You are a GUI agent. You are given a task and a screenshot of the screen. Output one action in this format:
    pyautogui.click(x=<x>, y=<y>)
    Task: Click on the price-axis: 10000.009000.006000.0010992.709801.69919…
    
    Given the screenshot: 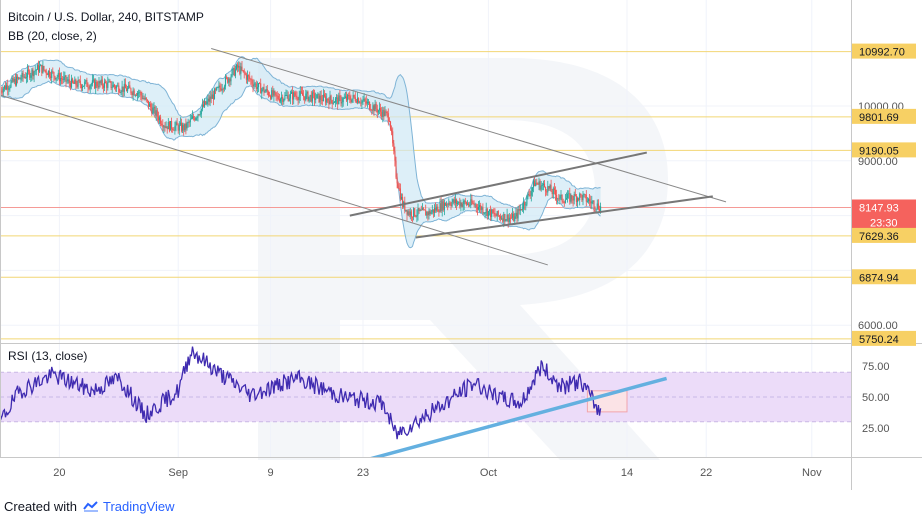 What is the action you would take?
    pyautogui.click(x=884, y=194)
    